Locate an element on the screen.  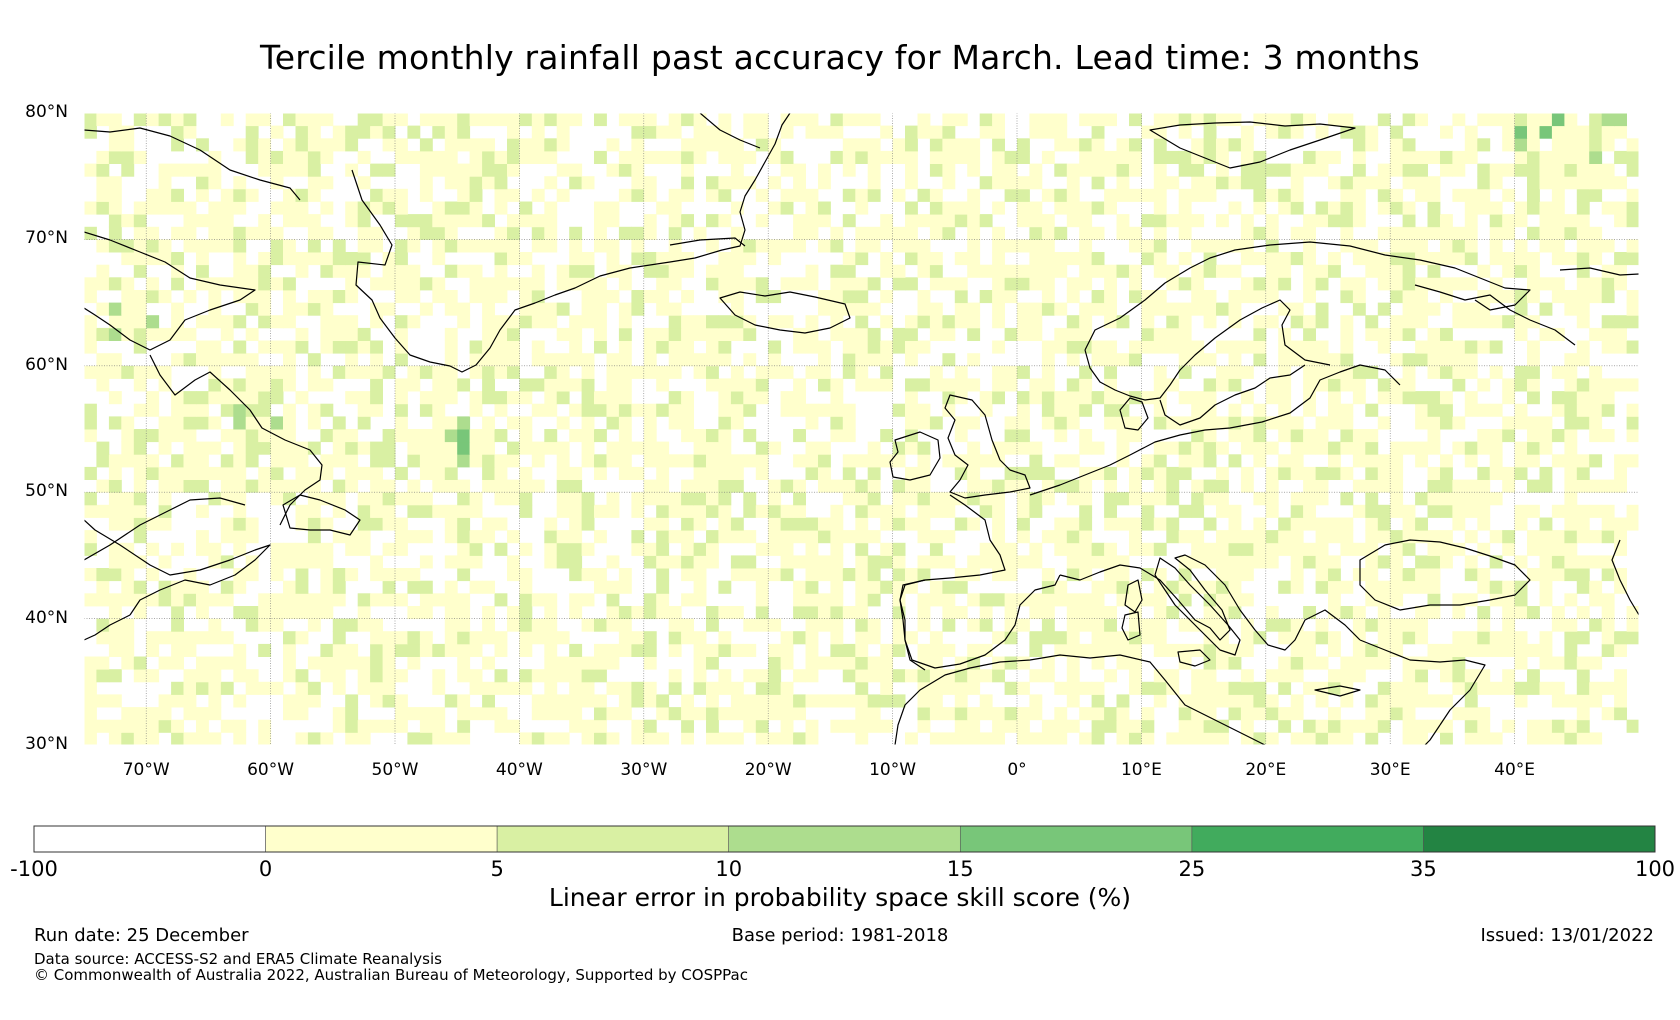
labrador-coast is located at coordinates (236, 440).